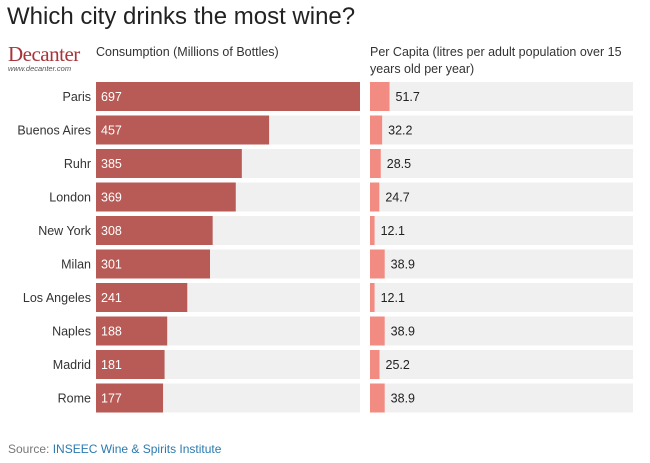 Image resolution: width=650 pixels, height=463 pixels. Describe the element at coordinates (72, 365) in the screenshot. I see `category-label: Madrid` at that location.